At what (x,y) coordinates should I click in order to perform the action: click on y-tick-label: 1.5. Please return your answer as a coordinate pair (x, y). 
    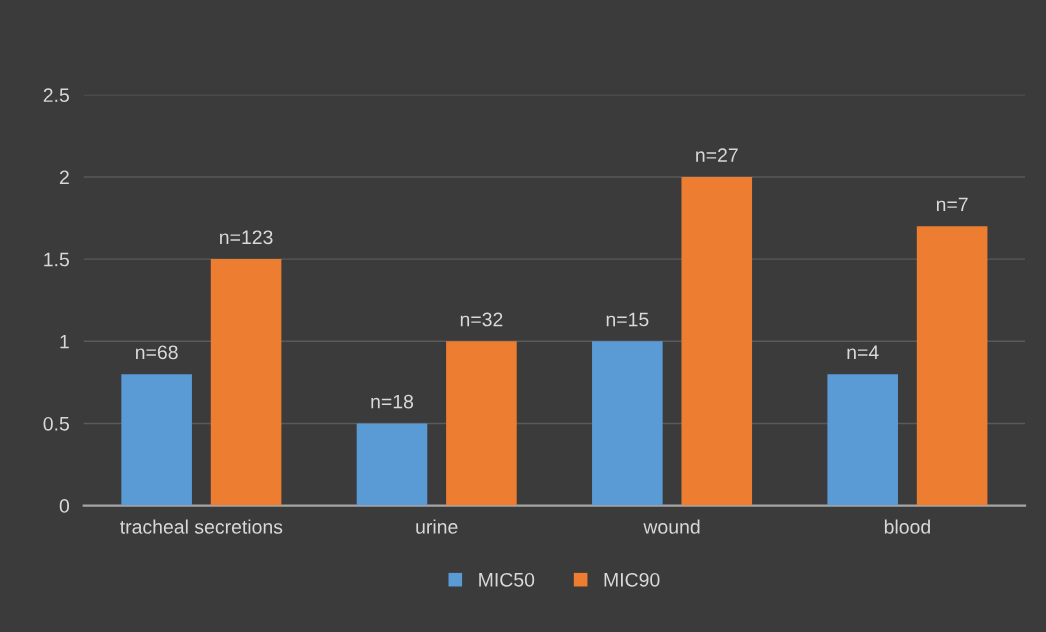
    Looking at the image, I should click on (56, 259).